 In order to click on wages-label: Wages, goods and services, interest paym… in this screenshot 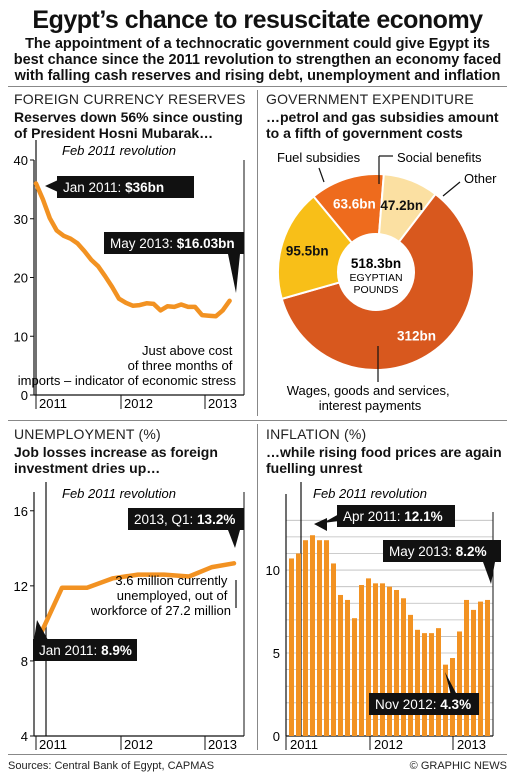, I will do `click(370, 398)`.